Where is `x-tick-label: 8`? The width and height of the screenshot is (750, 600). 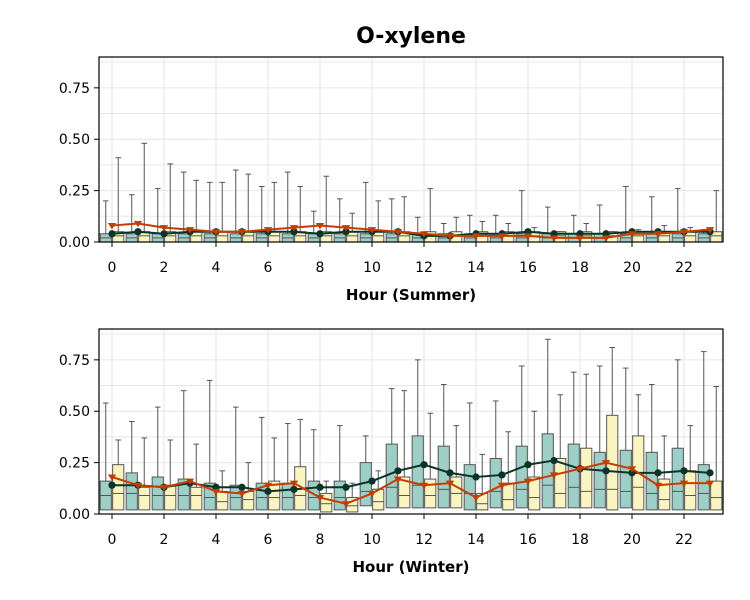 x-tick-label: 8 is located at coordinates (320, 540).